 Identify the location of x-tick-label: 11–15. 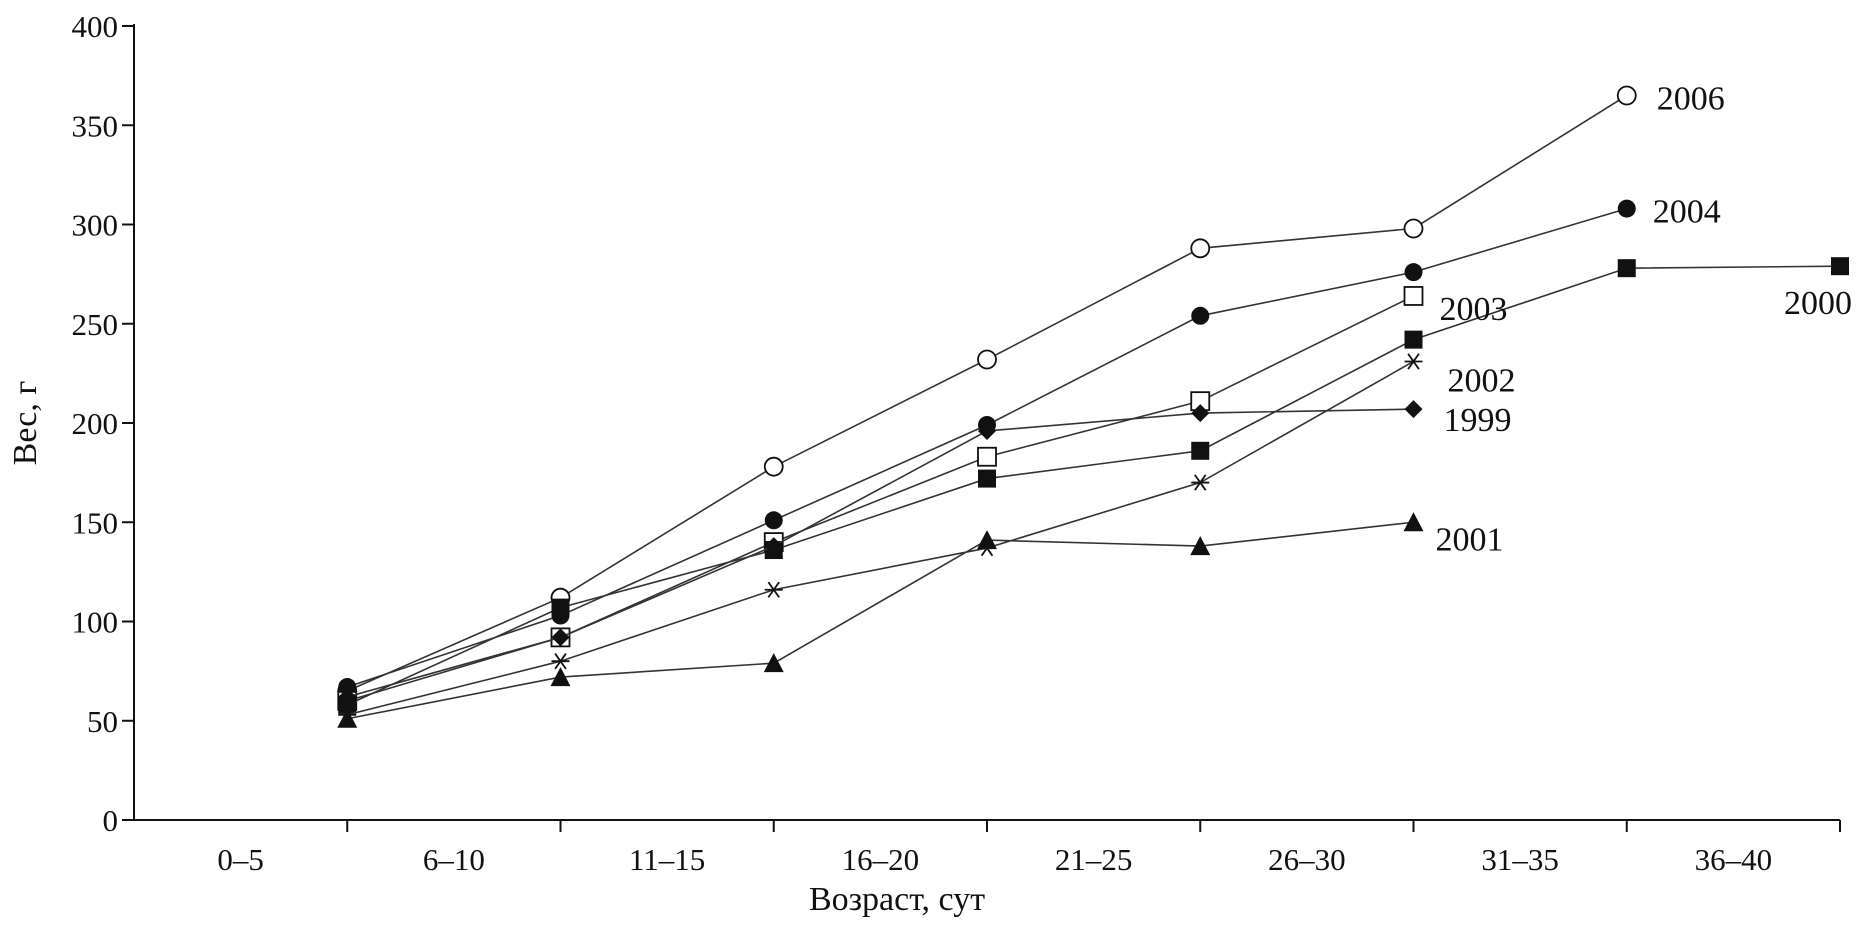
(667, 859).